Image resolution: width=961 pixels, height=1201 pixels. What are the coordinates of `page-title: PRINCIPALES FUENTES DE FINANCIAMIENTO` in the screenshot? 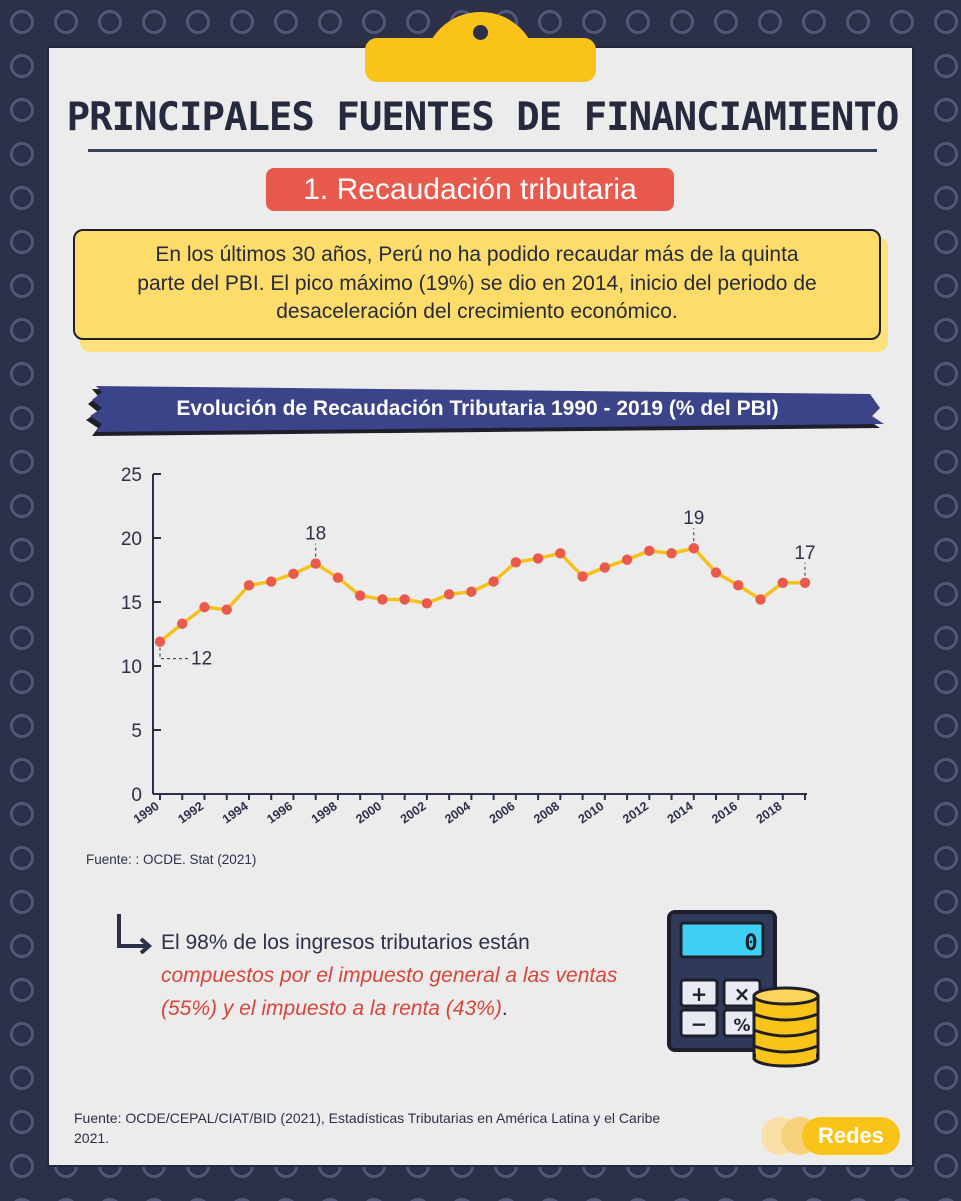 It's located at (483, 117).